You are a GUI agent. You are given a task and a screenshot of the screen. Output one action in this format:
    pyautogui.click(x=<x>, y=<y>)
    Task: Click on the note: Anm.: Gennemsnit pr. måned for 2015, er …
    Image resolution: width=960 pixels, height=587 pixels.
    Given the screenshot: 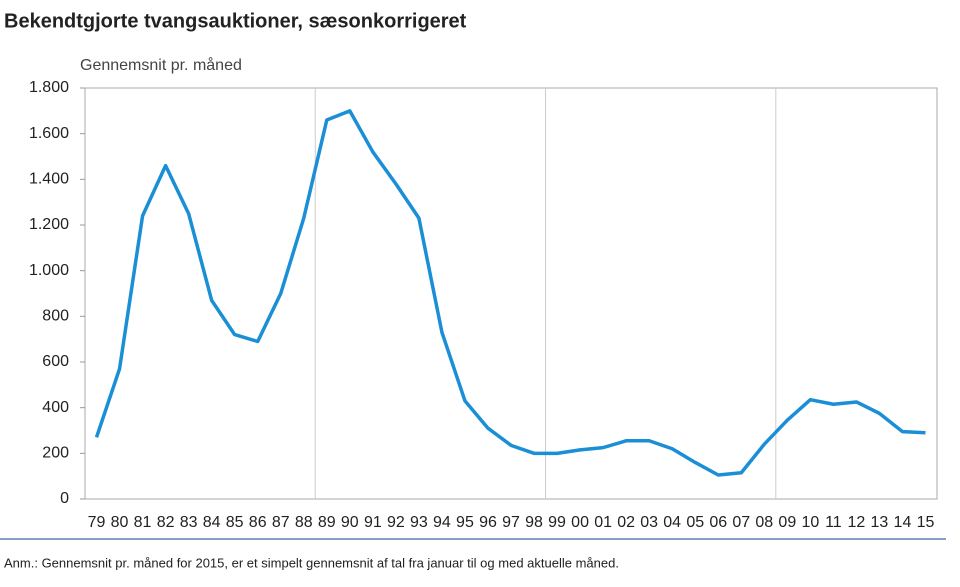 What is the action you would take?
    pyautogui.click(x=311, y=562)
    